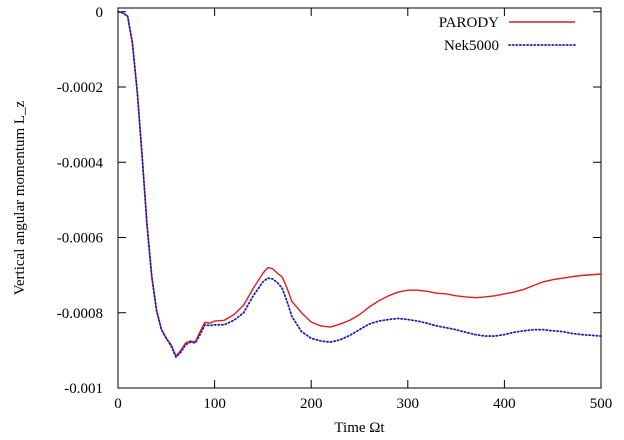  What do you see at coordinates (100, 13) in the screenshot?
I see `y-tick-label: 0` at bounding box center [100, 13].